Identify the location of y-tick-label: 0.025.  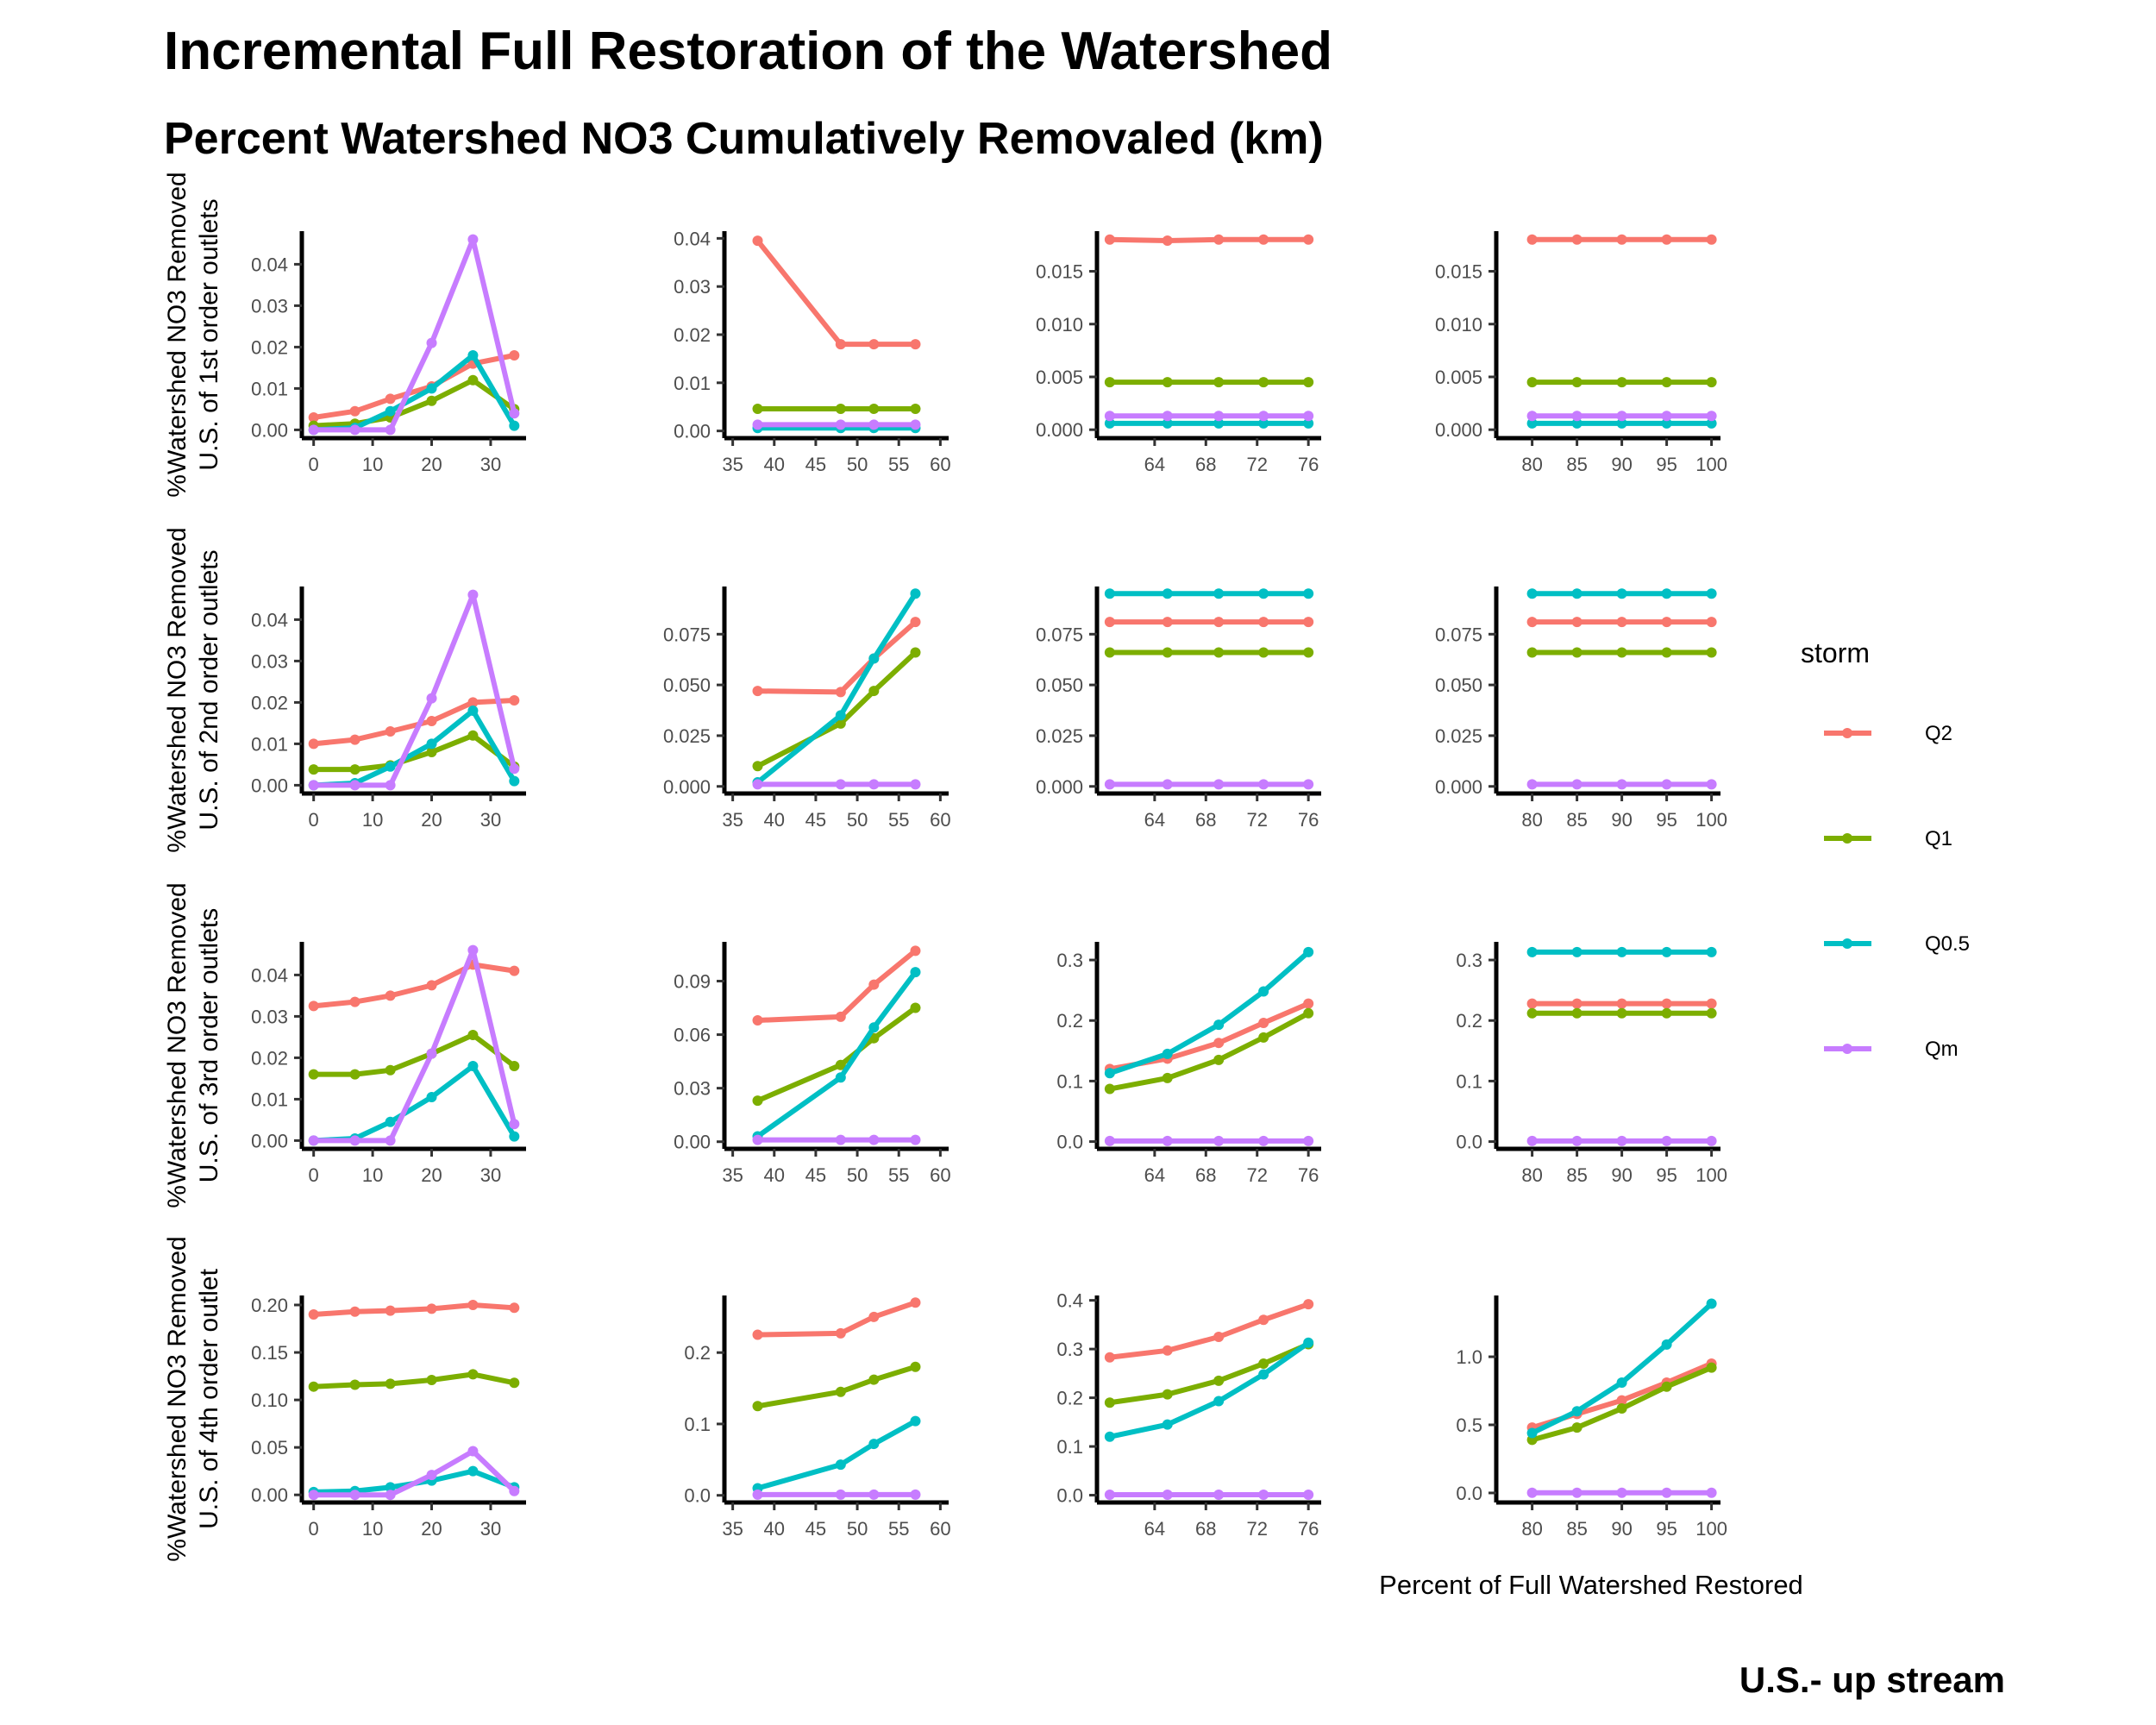
(687, 736).